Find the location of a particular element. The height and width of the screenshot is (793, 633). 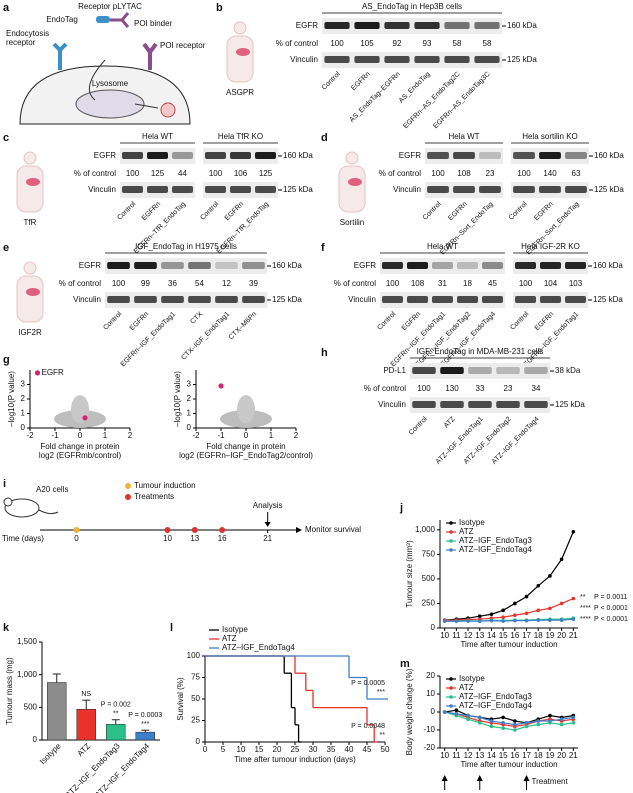

mouse-body is located at coordinates (22, 508).